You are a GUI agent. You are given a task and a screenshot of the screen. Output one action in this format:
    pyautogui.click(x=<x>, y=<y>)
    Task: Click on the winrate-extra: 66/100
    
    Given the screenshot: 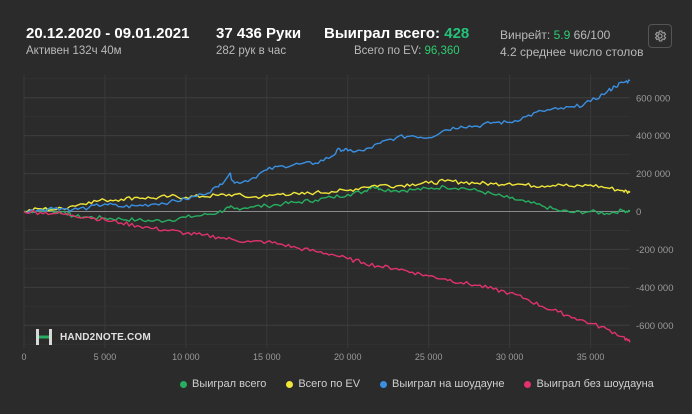 What is the action you would take?
    pyautogui.click(x=592, y=35)
    